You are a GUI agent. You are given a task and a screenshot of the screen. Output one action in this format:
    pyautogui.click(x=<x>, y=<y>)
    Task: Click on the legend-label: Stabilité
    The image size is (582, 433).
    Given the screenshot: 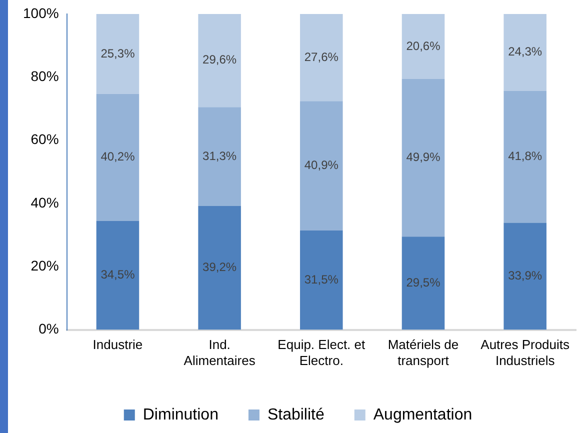 What is the action you would take?
    pyautogui.click(x=295, y=415)
    